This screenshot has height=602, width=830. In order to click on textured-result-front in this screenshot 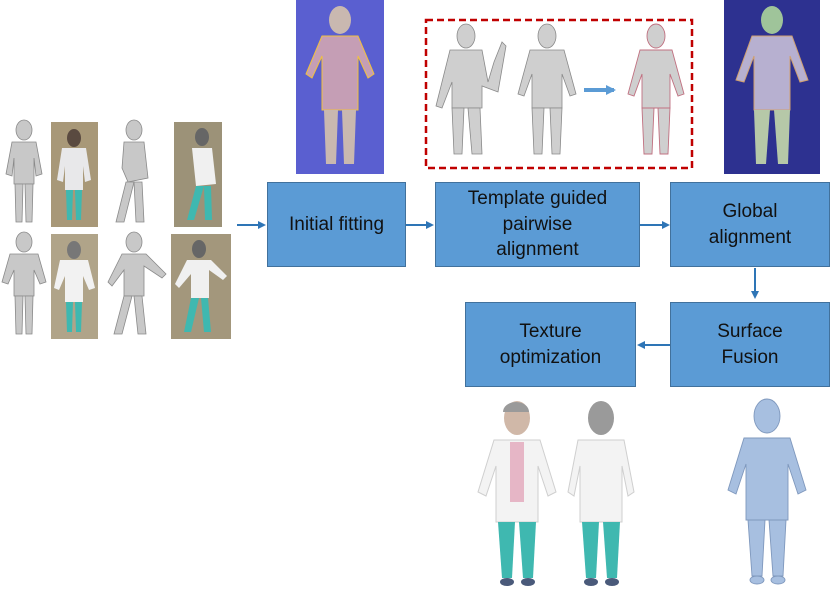, I will do `click(517, 493)`.